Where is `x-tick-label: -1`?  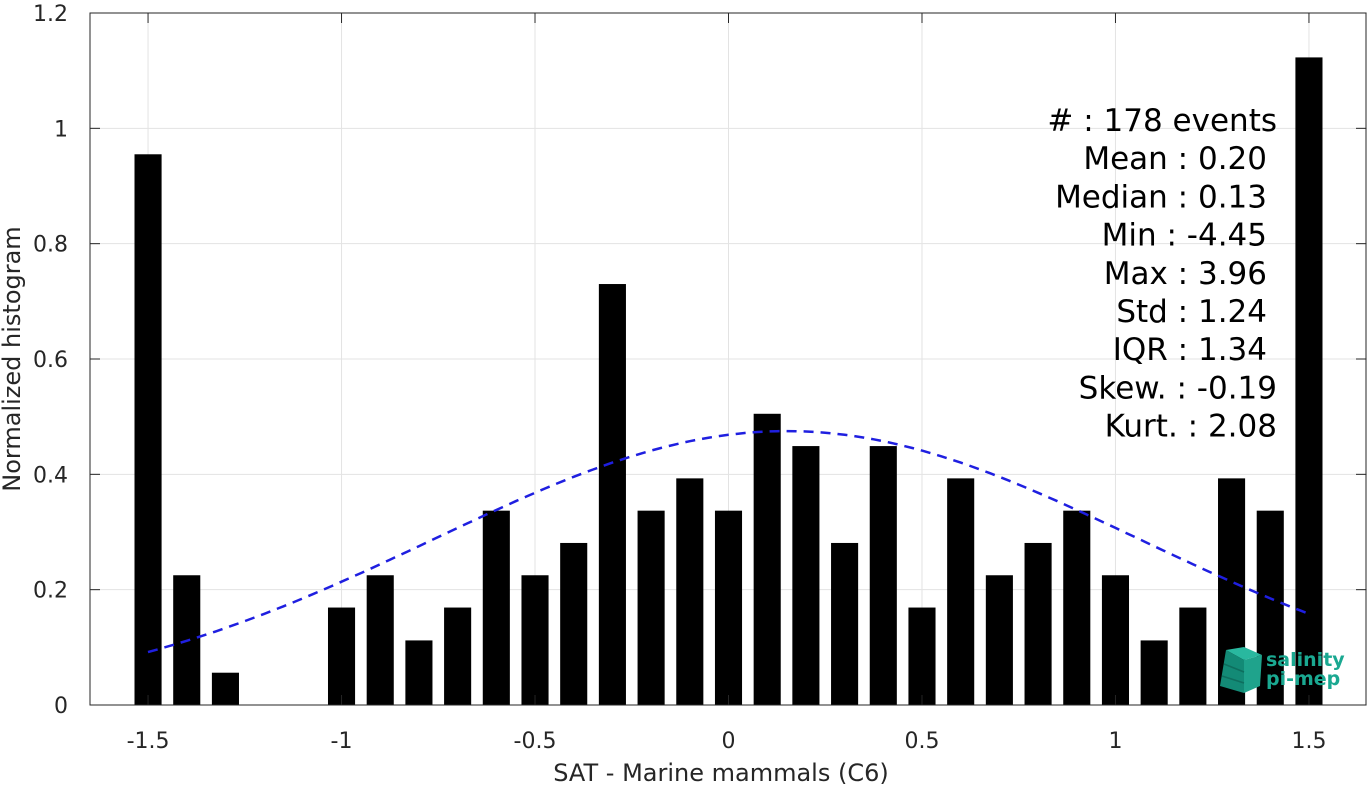 x-tick-label: -1 is located at coordinates (342, 741).